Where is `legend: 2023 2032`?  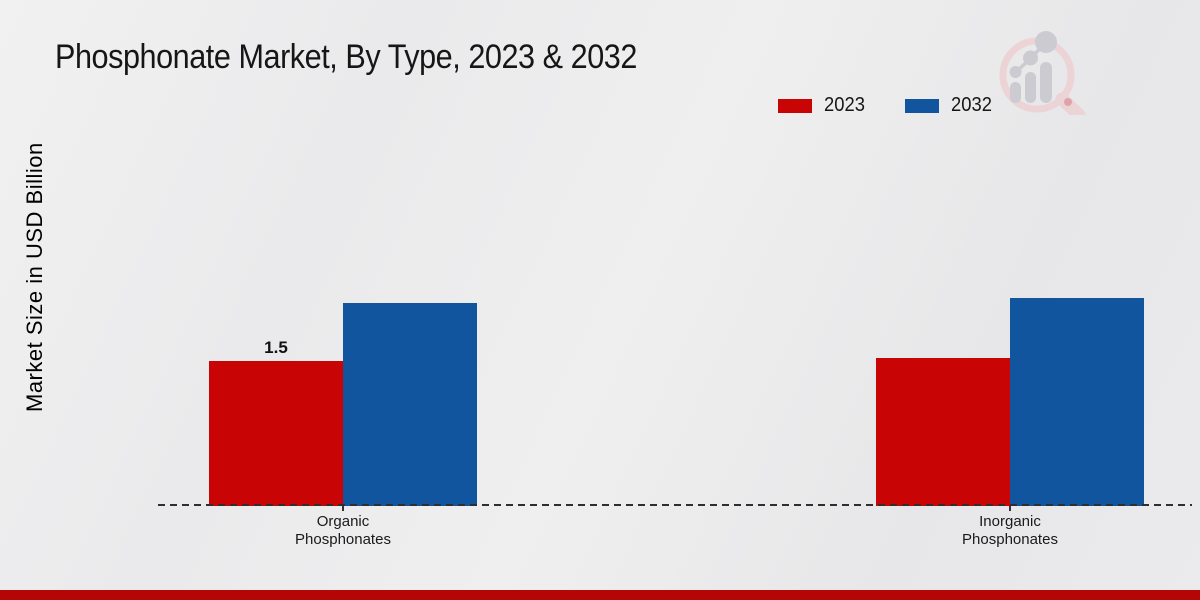
legend: 2023 2032 is located at coordinates (886, 105).